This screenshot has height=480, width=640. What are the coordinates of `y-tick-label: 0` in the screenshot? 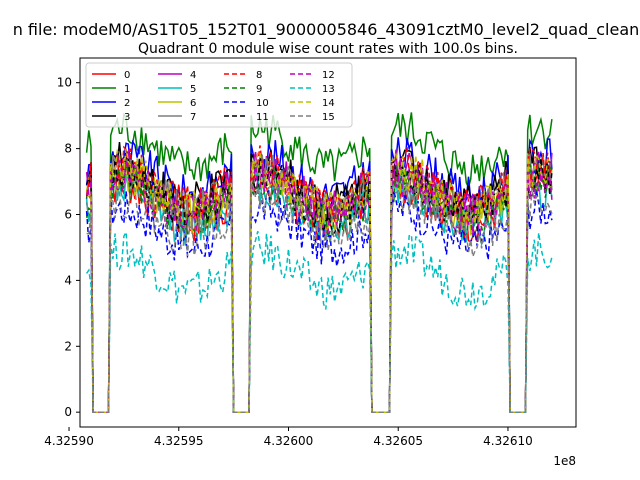 It's located at (68, 412).